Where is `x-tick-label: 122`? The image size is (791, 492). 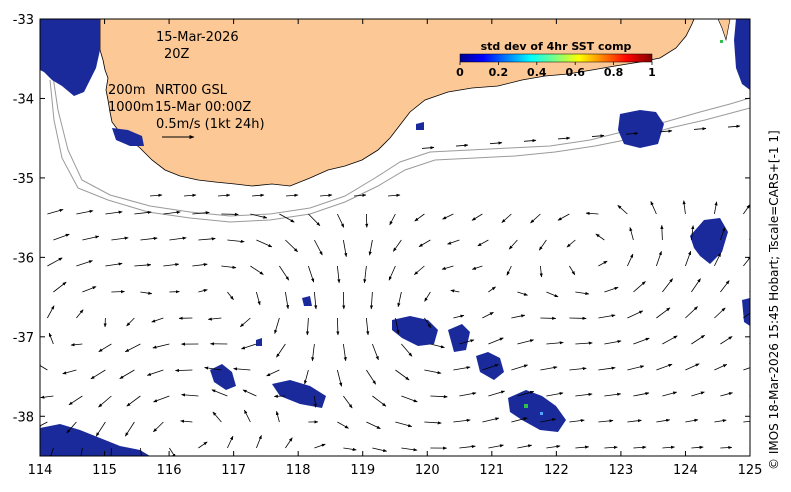 x-tick-label: 122 is located at coordinates (556, 470).